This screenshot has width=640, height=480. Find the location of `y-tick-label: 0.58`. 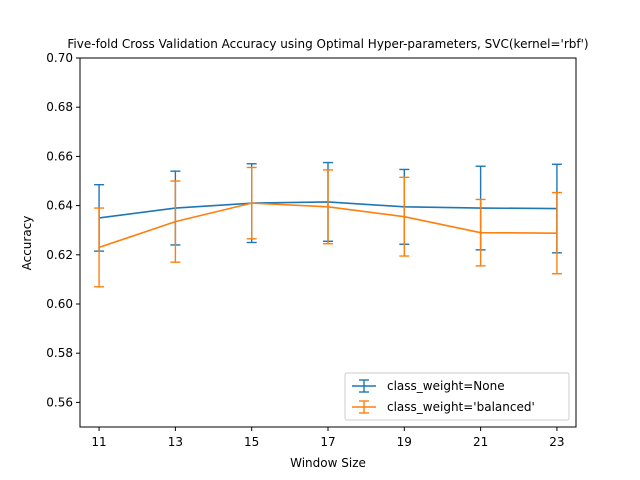

y-tick-label: 0.58 is located at coordinates (59, 353).